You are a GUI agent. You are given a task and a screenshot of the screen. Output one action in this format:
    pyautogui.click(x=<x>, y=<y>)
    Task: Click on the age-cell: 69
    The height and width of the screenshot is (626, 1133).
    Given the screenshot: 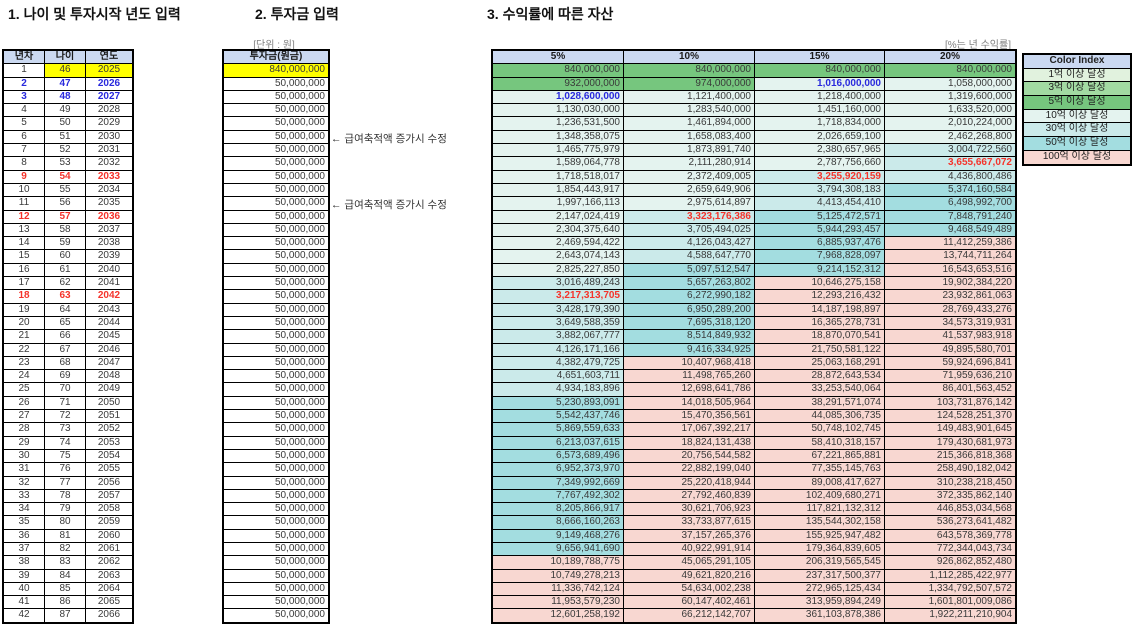 What is the action you would take?
    pyautogui.click(x=64, y=376)
    